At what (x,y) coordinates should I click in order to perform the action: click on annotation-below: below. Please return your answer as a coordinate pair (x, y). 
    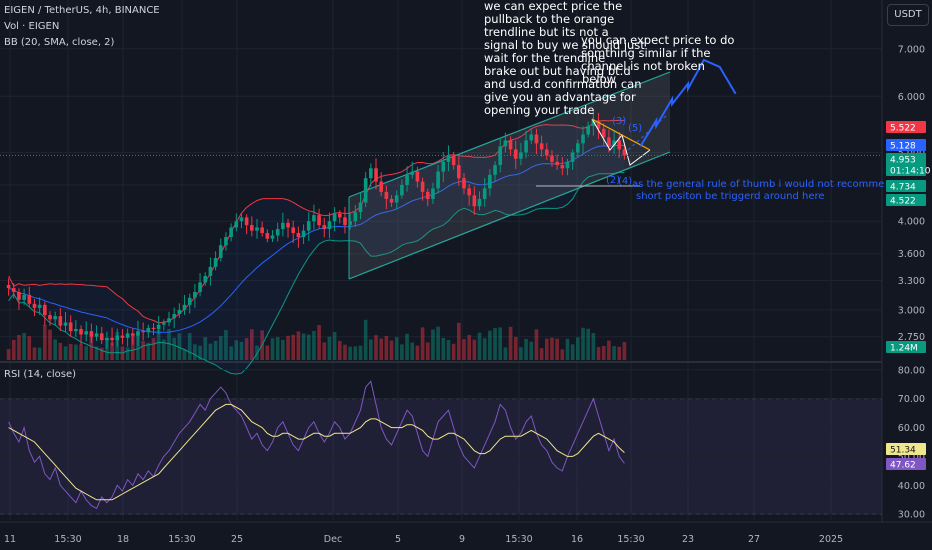
    Looking at the image, I should click on (599, 79).